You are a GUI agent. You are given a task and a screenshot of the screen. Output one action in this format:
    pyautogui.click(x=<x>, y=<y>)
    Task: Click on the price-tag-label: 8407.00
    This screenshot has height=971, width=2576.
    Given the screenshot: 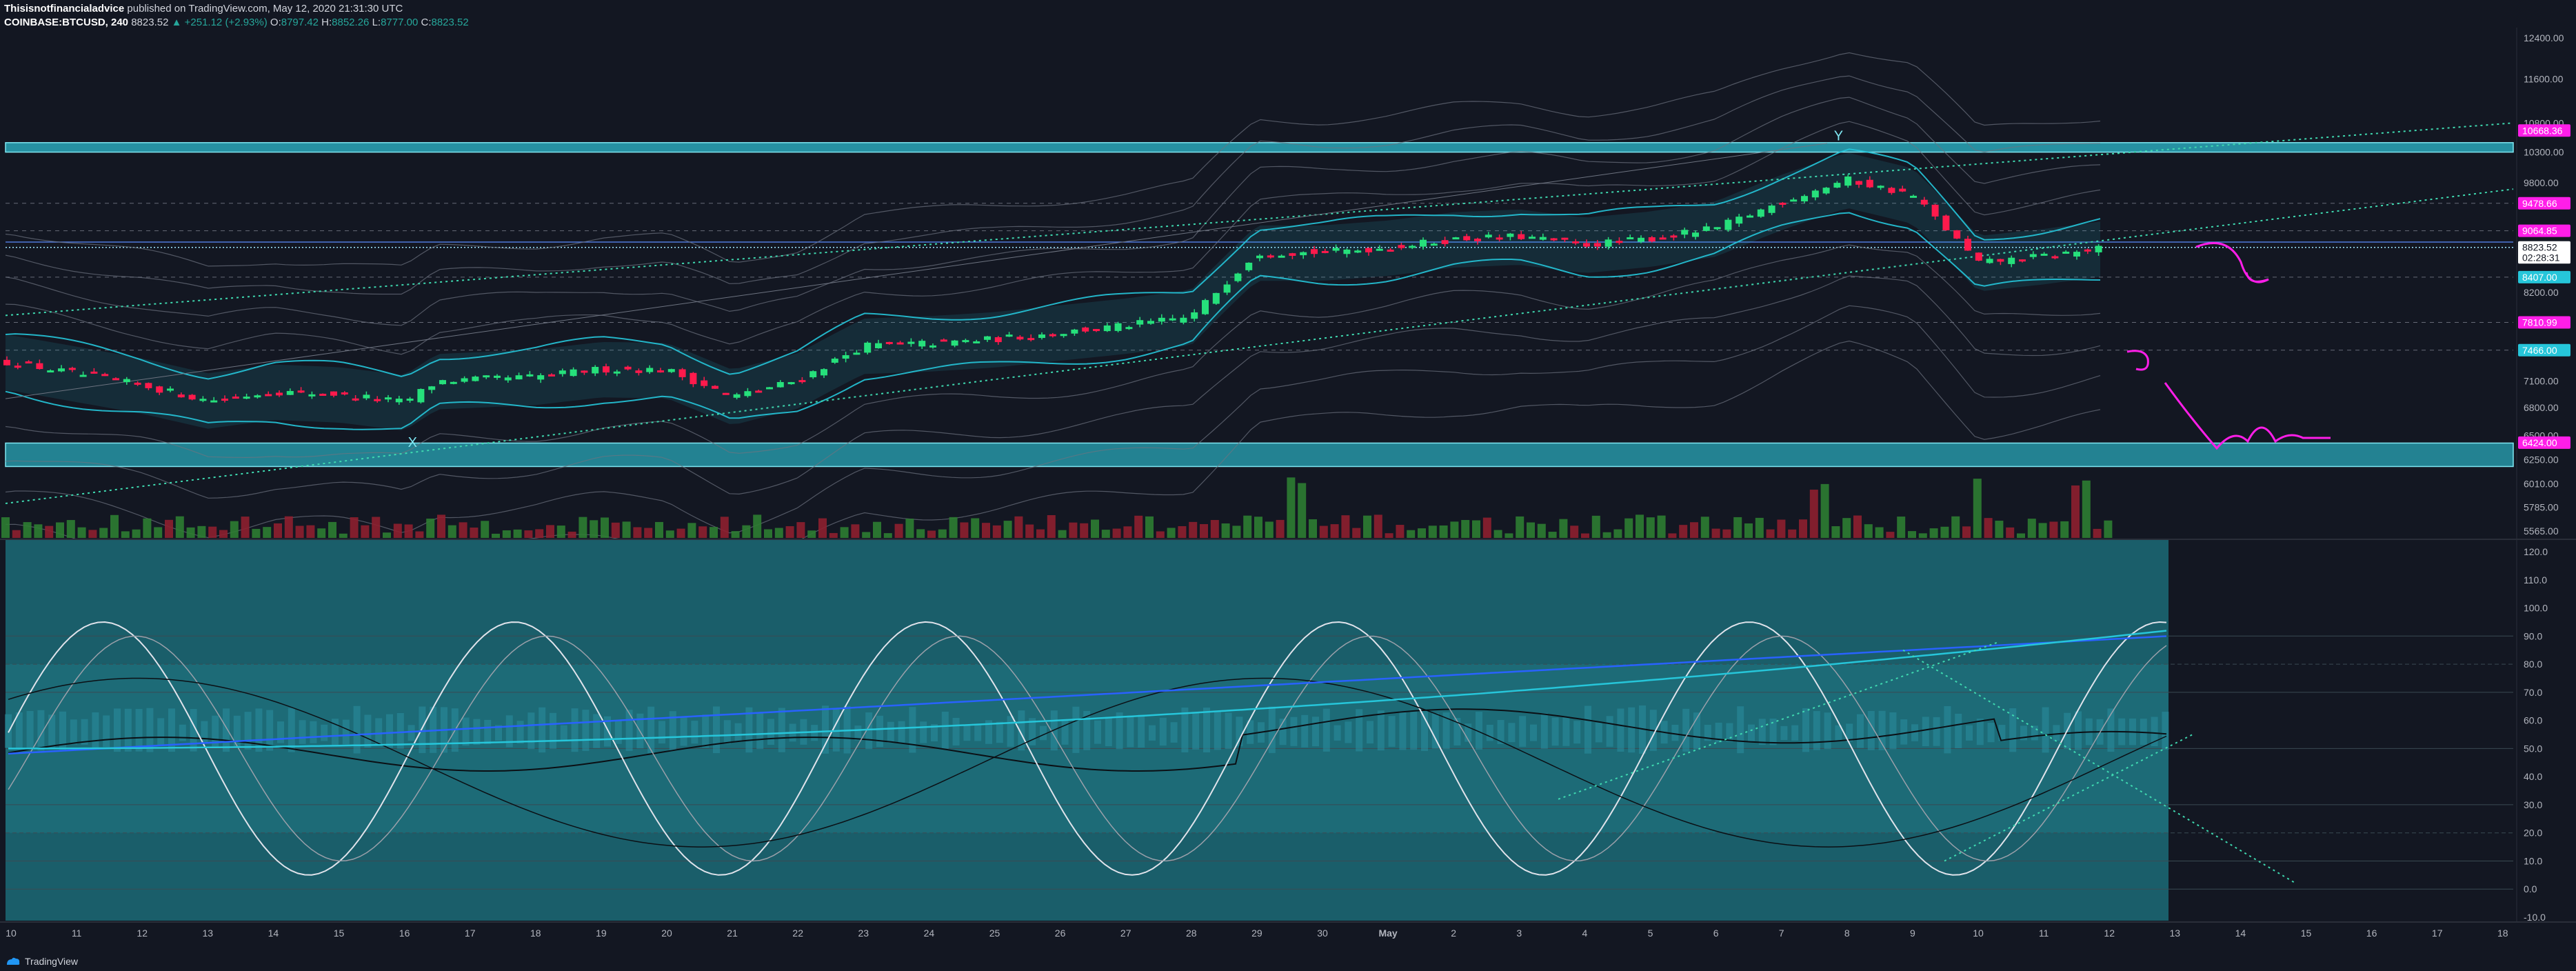 What is the action you would take?
    pyautogui.click(x=2539, y=277)
    